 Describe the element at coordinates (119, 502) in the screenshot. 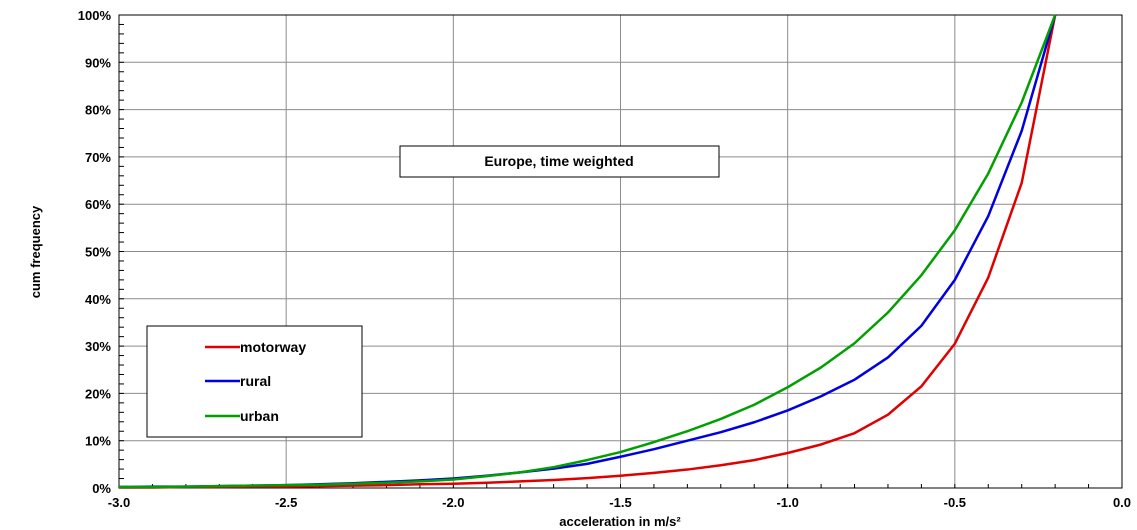

I see `x-tick-label: -3.0` at that location.